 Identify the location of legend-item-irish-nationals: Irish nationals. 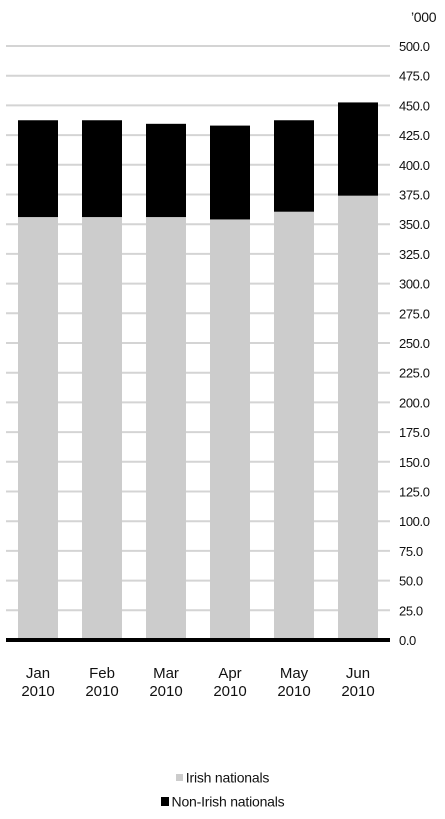
(222, 776).